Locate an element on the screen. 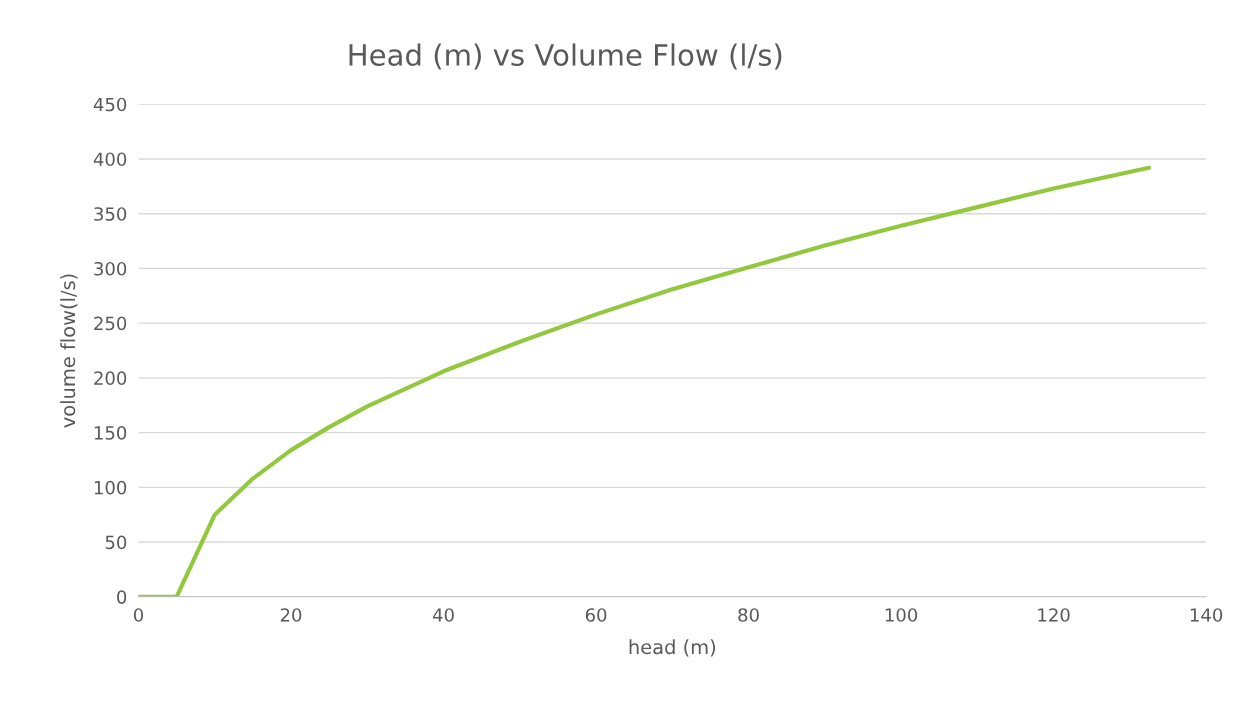  x-tick-label: 0 is located at coordinates (138, 615).